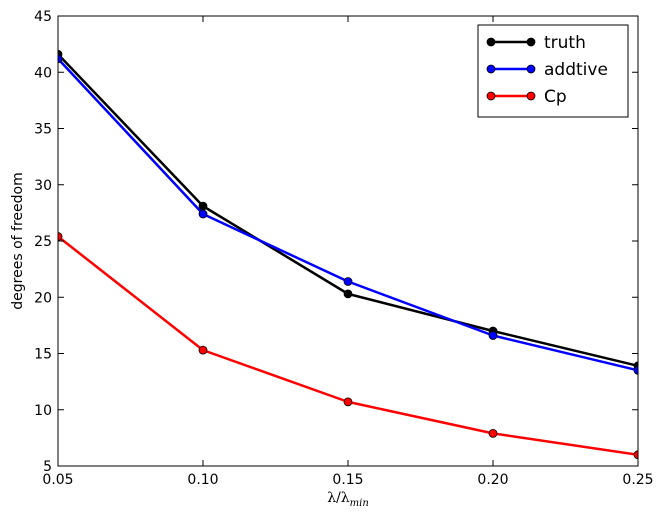 This screenshot has height=519, width=665. Describe the element at coordinates (18, 240) in the screenshot. I see `y-axis-label: degrees of freedom` at that location.